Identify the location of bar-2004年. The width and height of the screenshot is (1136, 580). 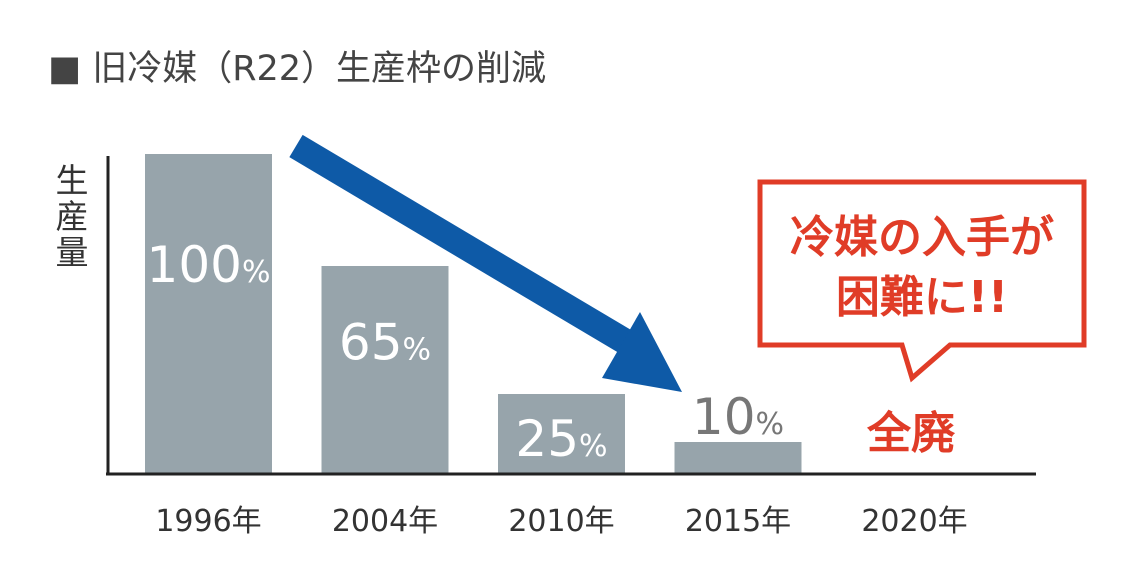
(385, 370).